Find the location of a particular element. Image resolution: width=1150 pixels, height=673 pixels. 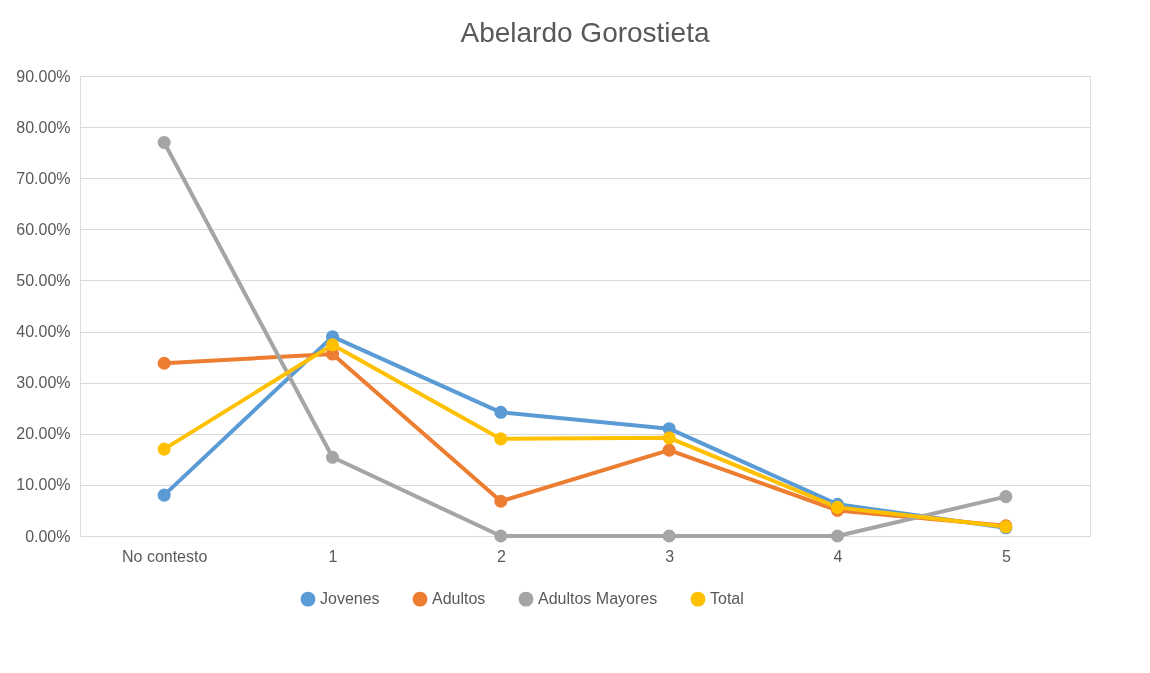

y-tick-label: 60.00% is located at coordinates (43, 229).